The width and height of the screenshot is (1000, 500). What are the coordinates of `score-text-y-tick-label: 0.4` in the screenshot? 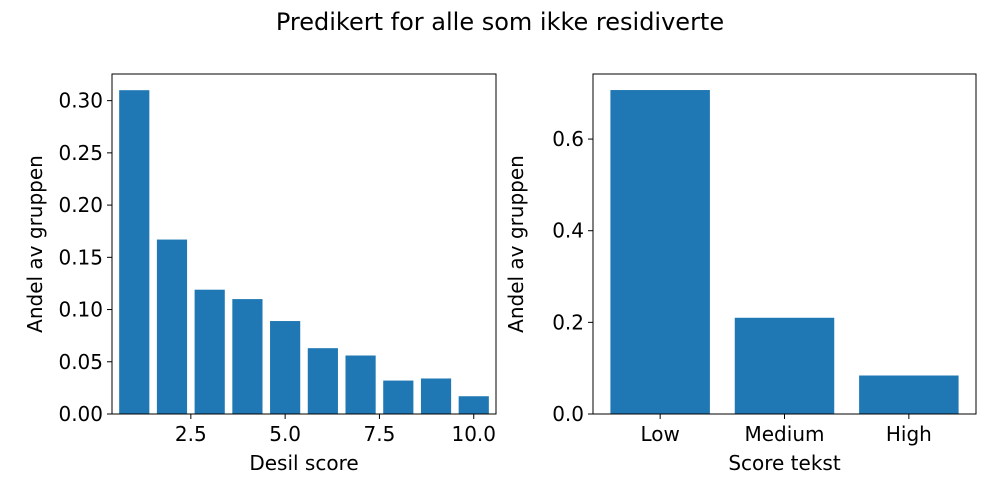 It's located at (568, 231).